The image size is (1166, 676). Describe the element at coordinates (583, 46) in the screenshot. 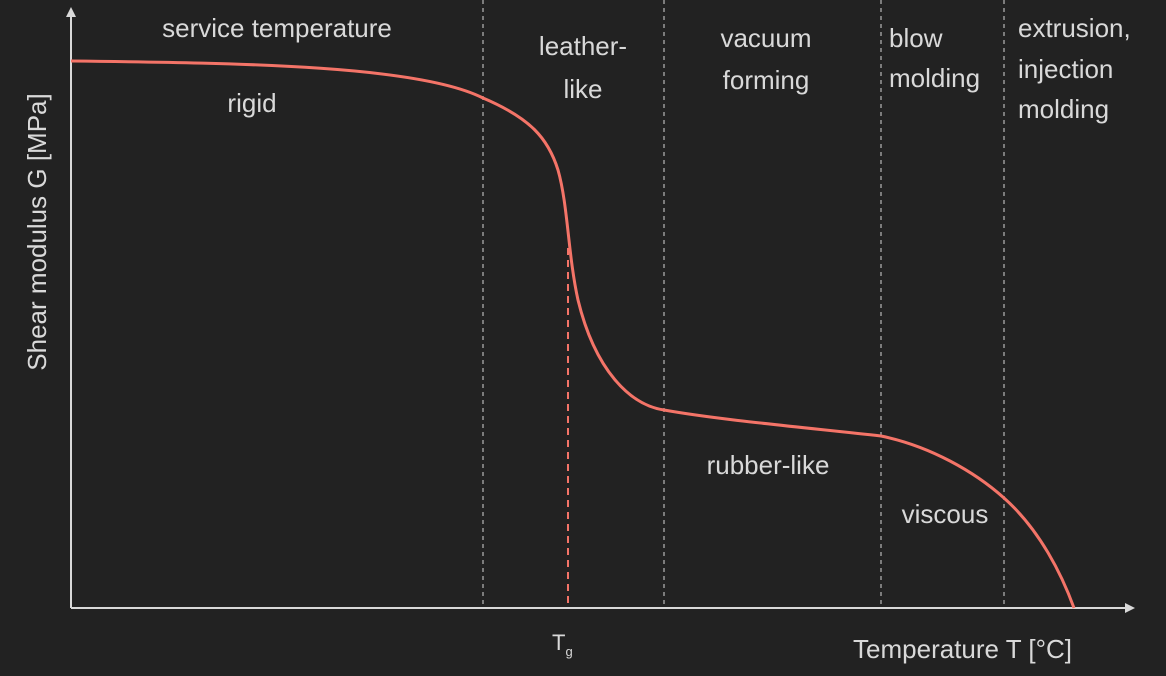

I see `region-label-leather-like-line1: leather-` at that location.